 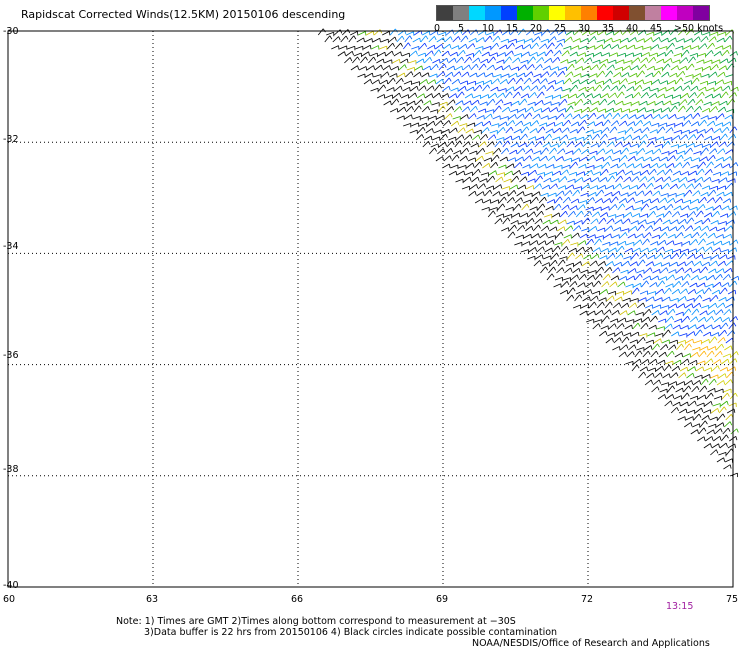 What do you see at coordinates (573, 13) in the screenshot?
I see `color-scale-bar` at bounding box center [573, 13].